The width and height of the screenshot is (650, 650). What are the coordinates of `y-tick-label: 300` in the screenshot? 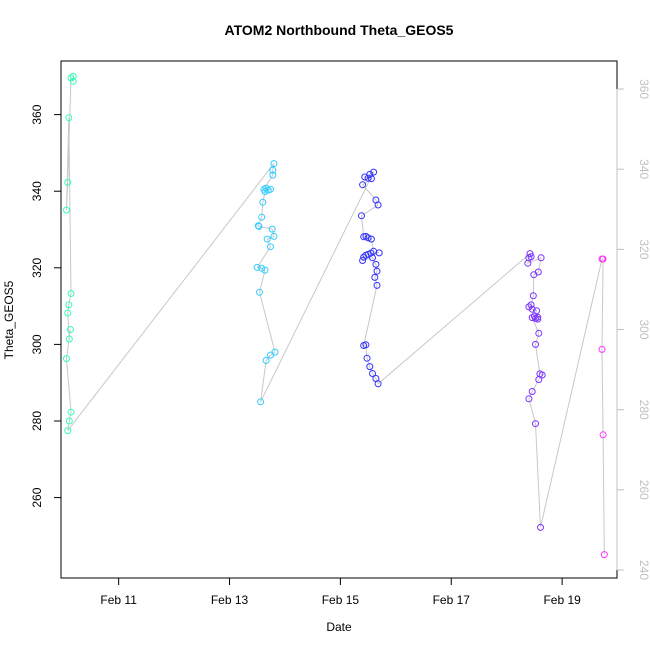 It's located at (37, 344).